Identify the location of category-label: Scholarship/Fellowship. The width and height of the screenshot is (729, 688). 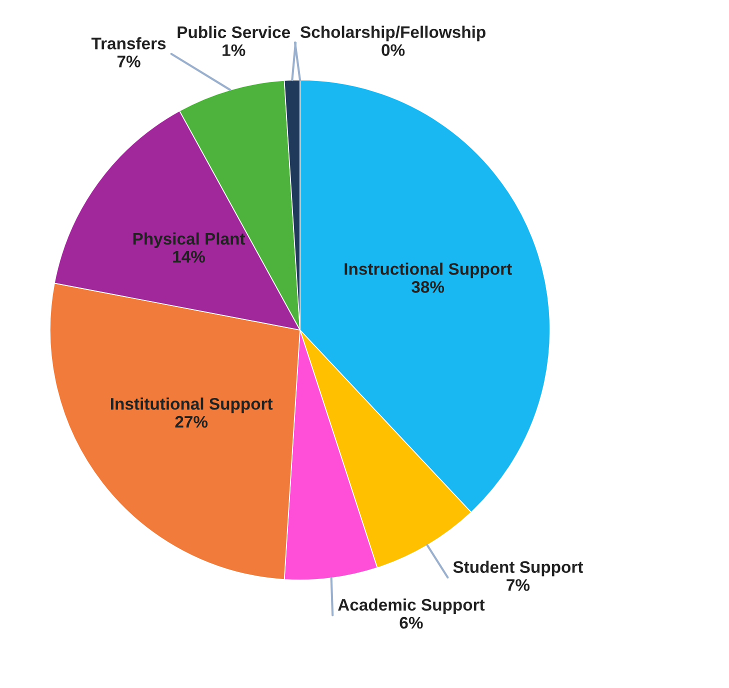
(393, 34).